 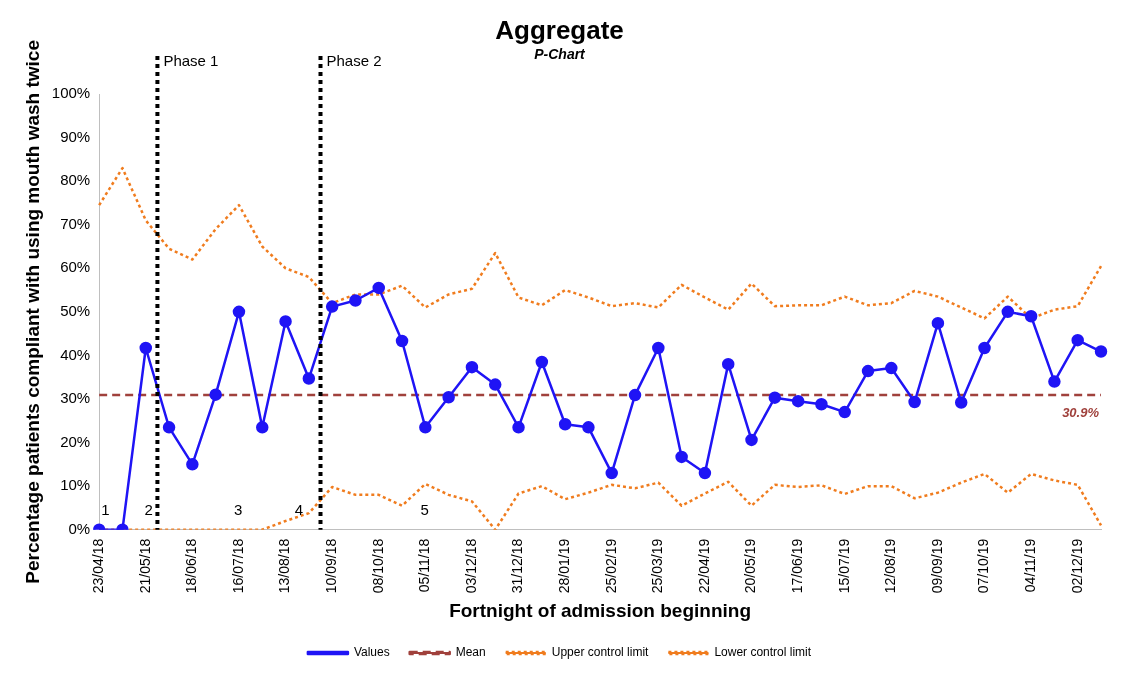 I want to click on chart-subtitle: P-Chart, so click(x=560, y=54).